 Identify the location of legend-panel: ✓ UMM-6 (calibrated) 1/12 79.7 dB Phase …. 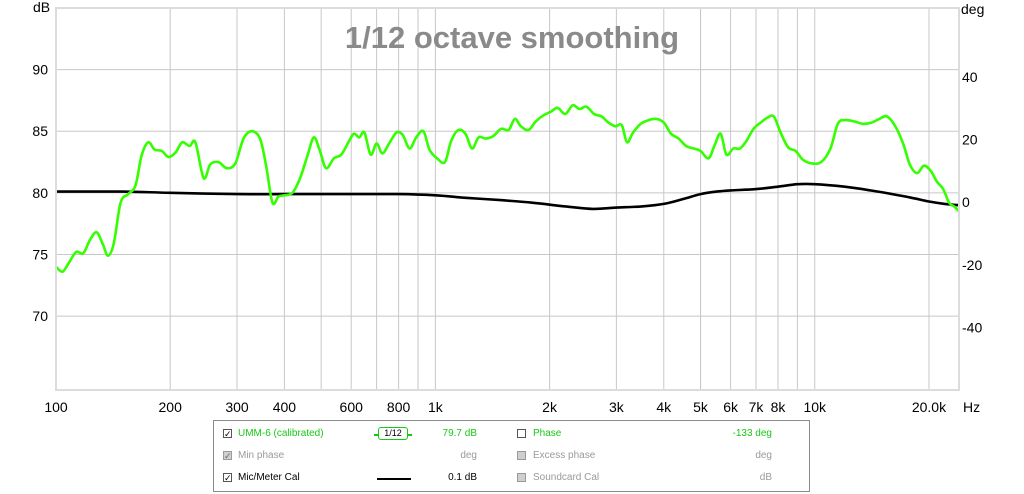
(511, 456).